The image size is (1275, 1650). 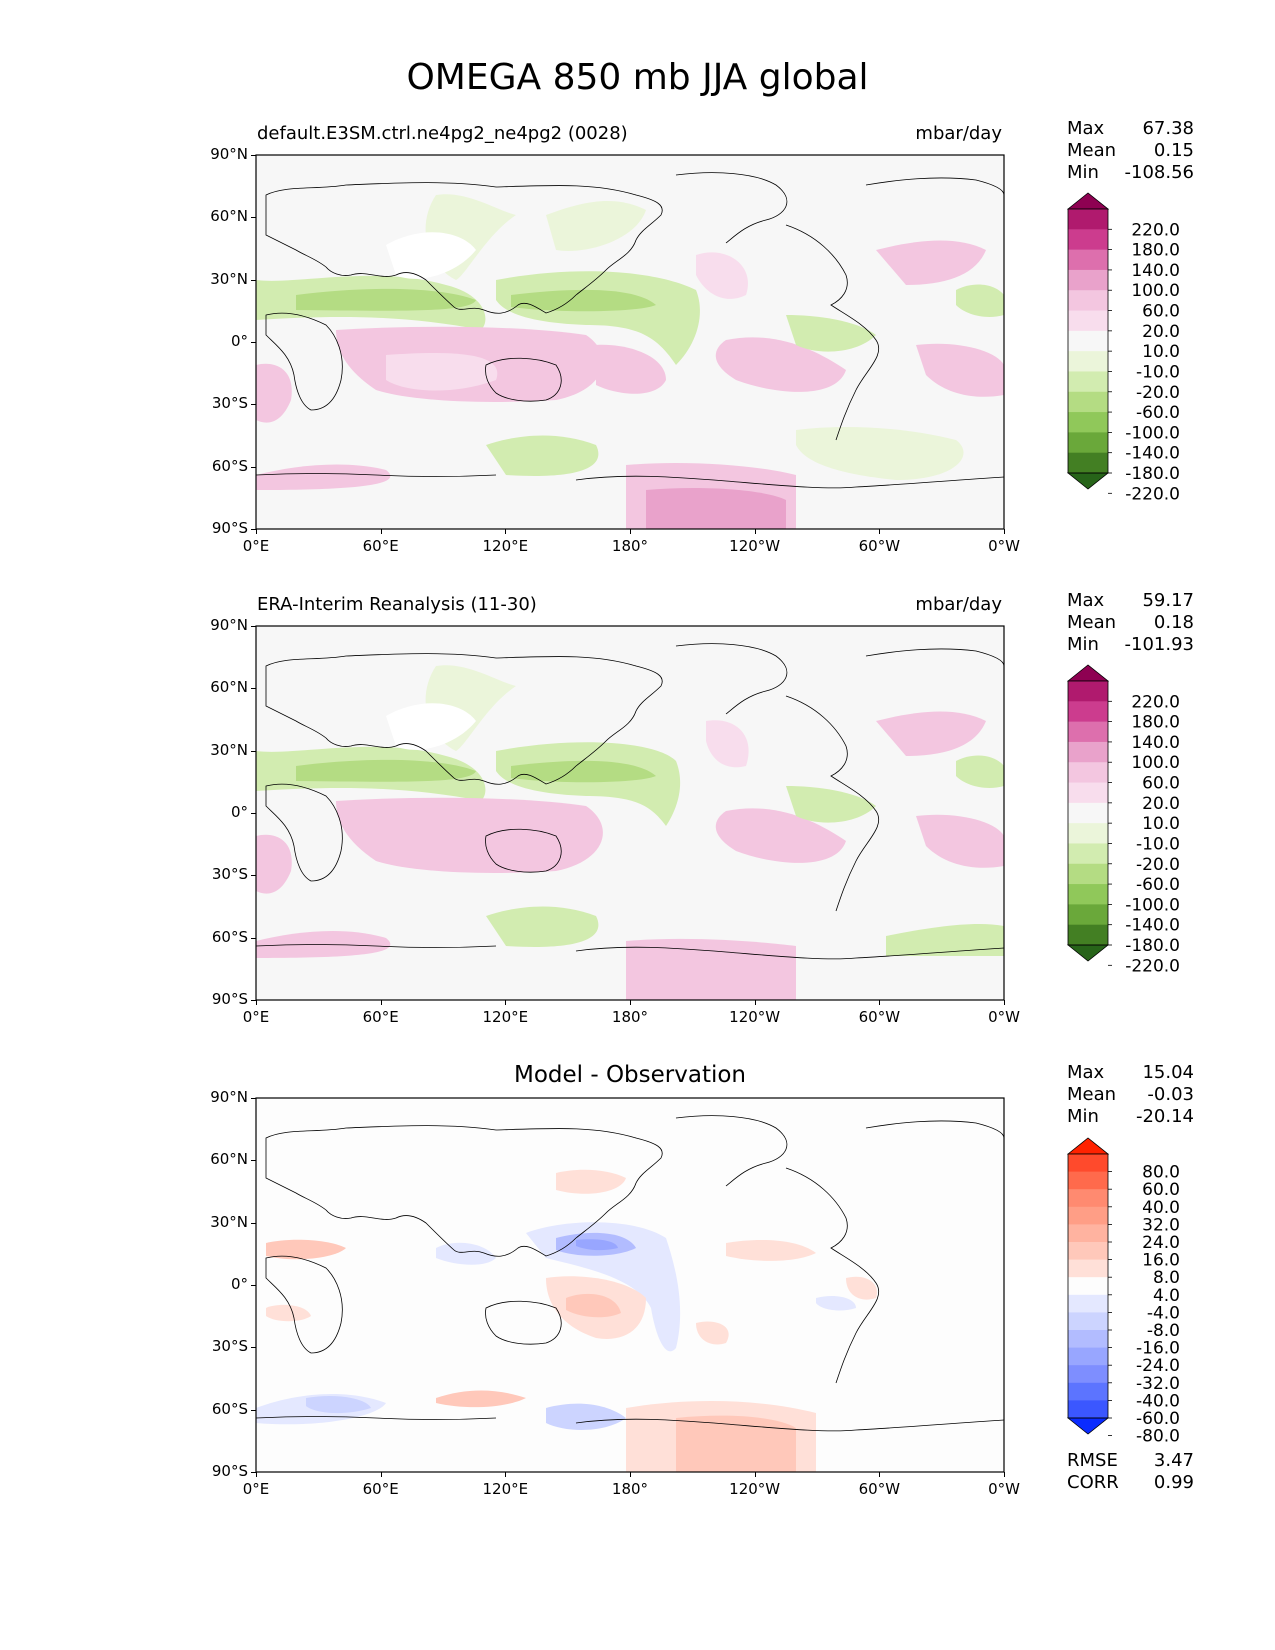 What do you see at coordinates (630, 1489) in the screenshot?
I see `panel-3-lon-tick-label: 180°` at bounding box center [630, 1489].